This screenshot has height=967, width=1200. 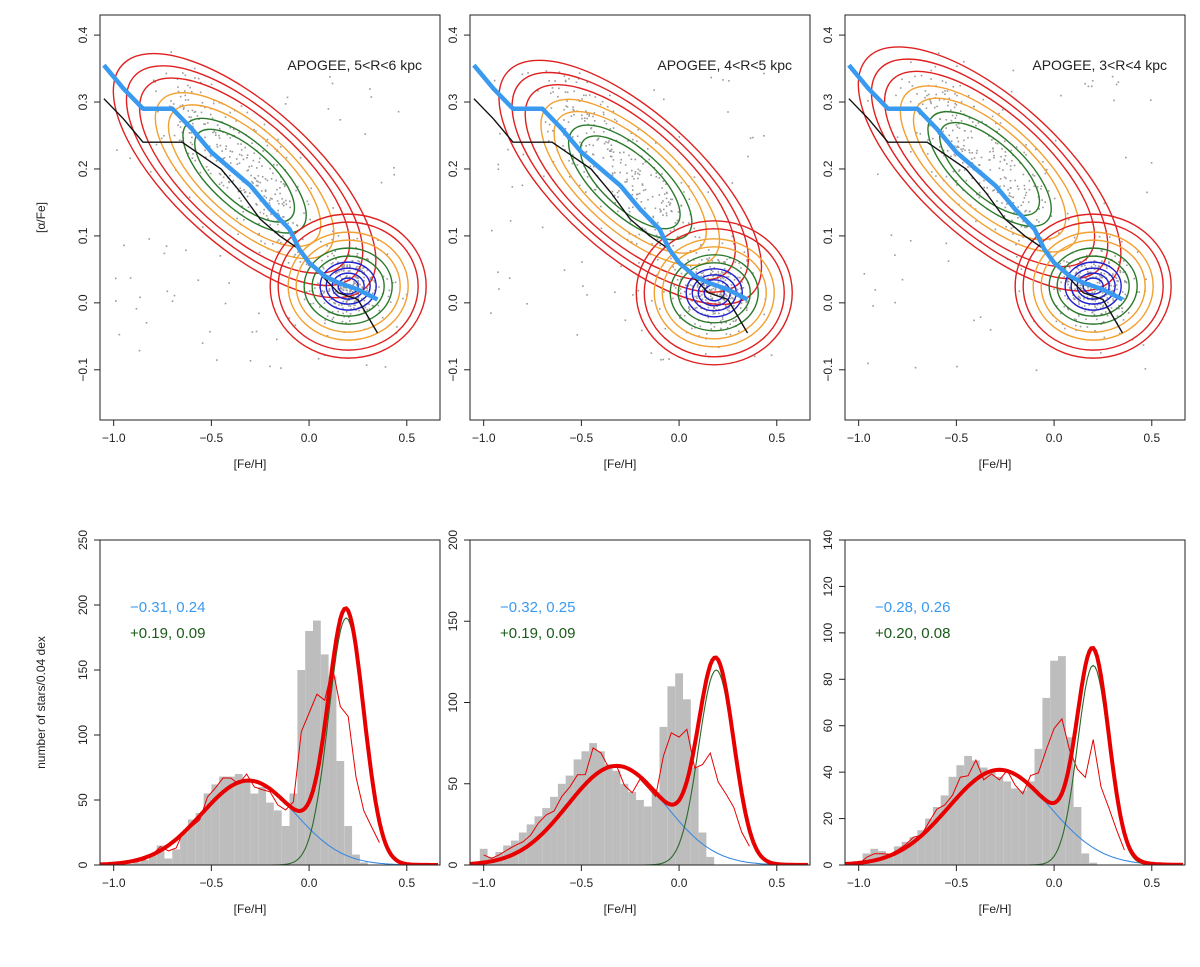 What do you see at coordinates (250, 464) in the screenshot?
I see `x-axis-label: [Fe/H]` at bounding box center [250, 464].